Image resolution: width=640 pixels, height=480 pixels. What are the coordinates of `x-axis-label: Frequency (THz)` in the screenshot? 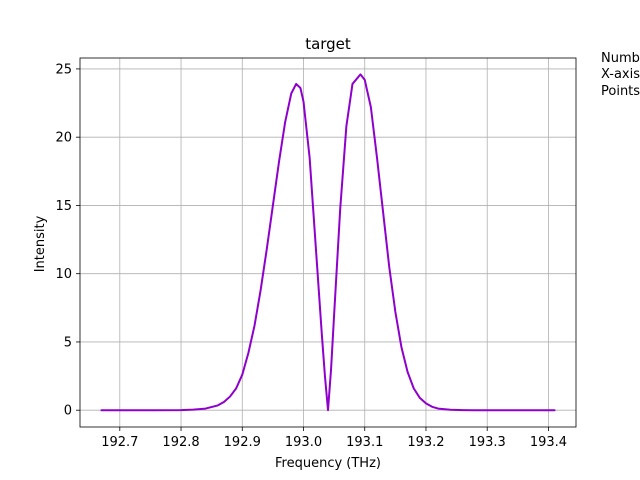 It's located at (328, 463).